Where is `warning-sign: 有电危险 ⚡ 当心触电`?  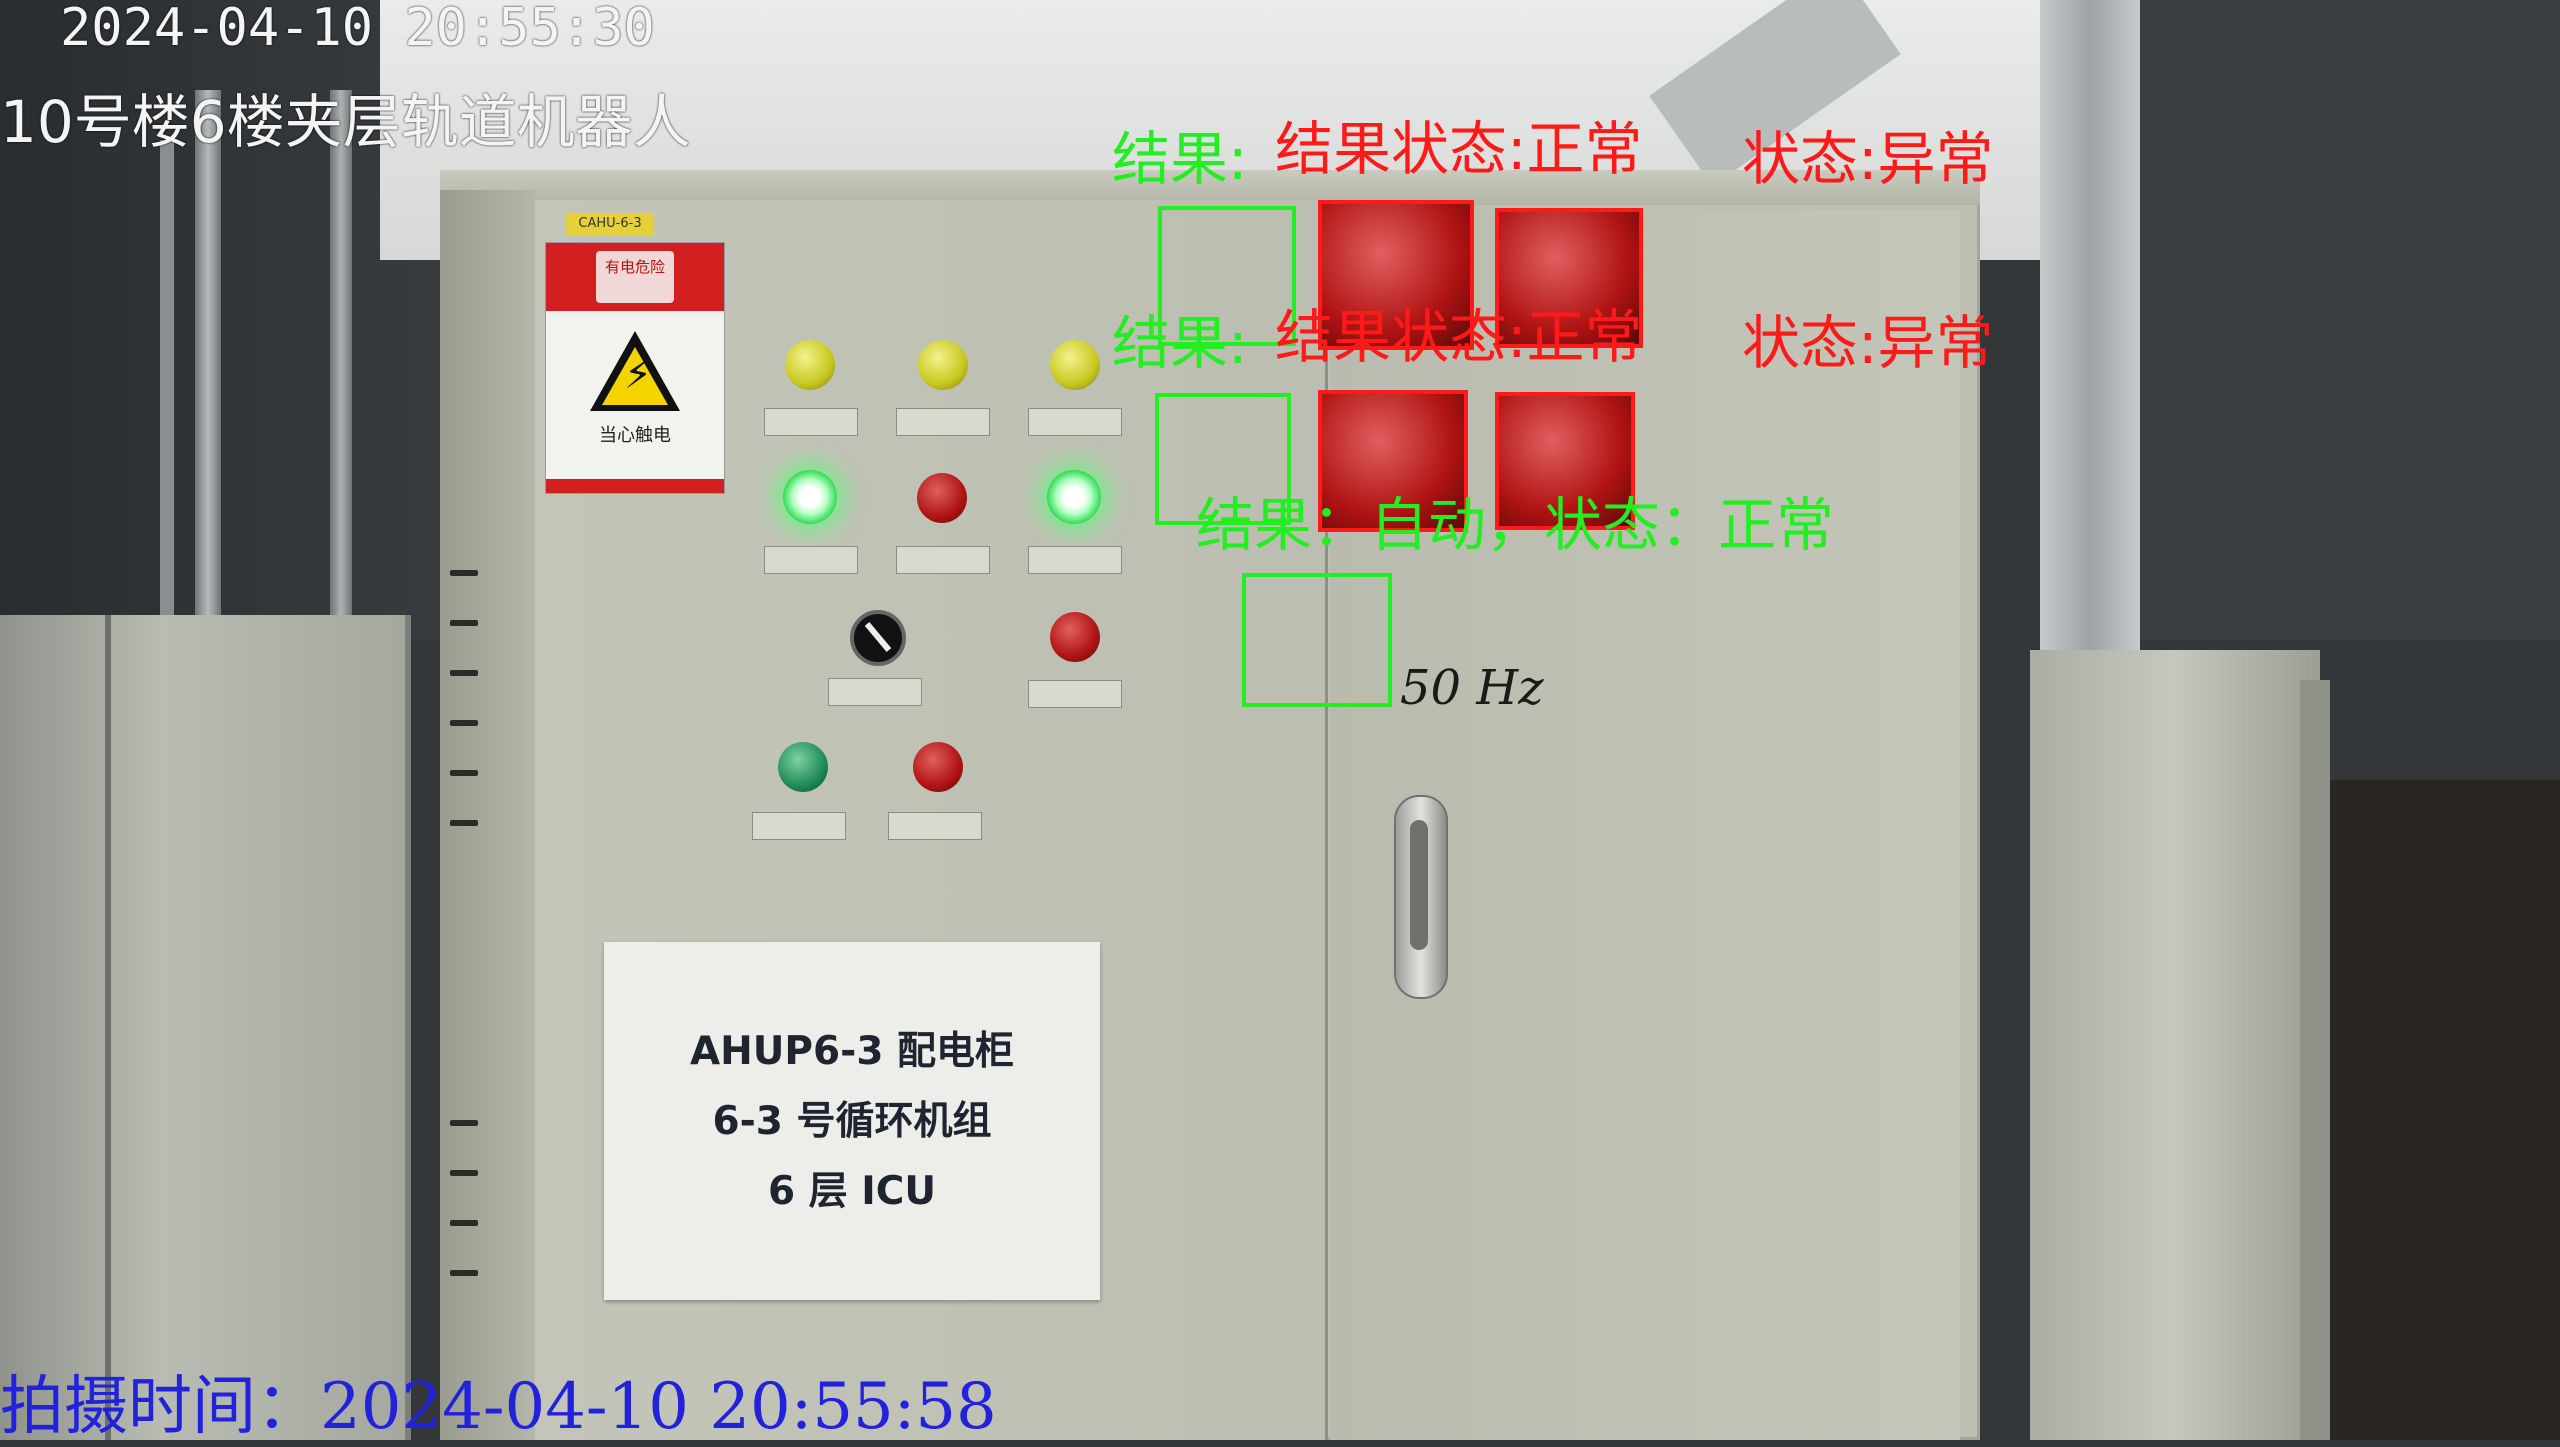 warning-sign: 有电危险 ⚡ 当心触电 is located at coordinates (635, 368).